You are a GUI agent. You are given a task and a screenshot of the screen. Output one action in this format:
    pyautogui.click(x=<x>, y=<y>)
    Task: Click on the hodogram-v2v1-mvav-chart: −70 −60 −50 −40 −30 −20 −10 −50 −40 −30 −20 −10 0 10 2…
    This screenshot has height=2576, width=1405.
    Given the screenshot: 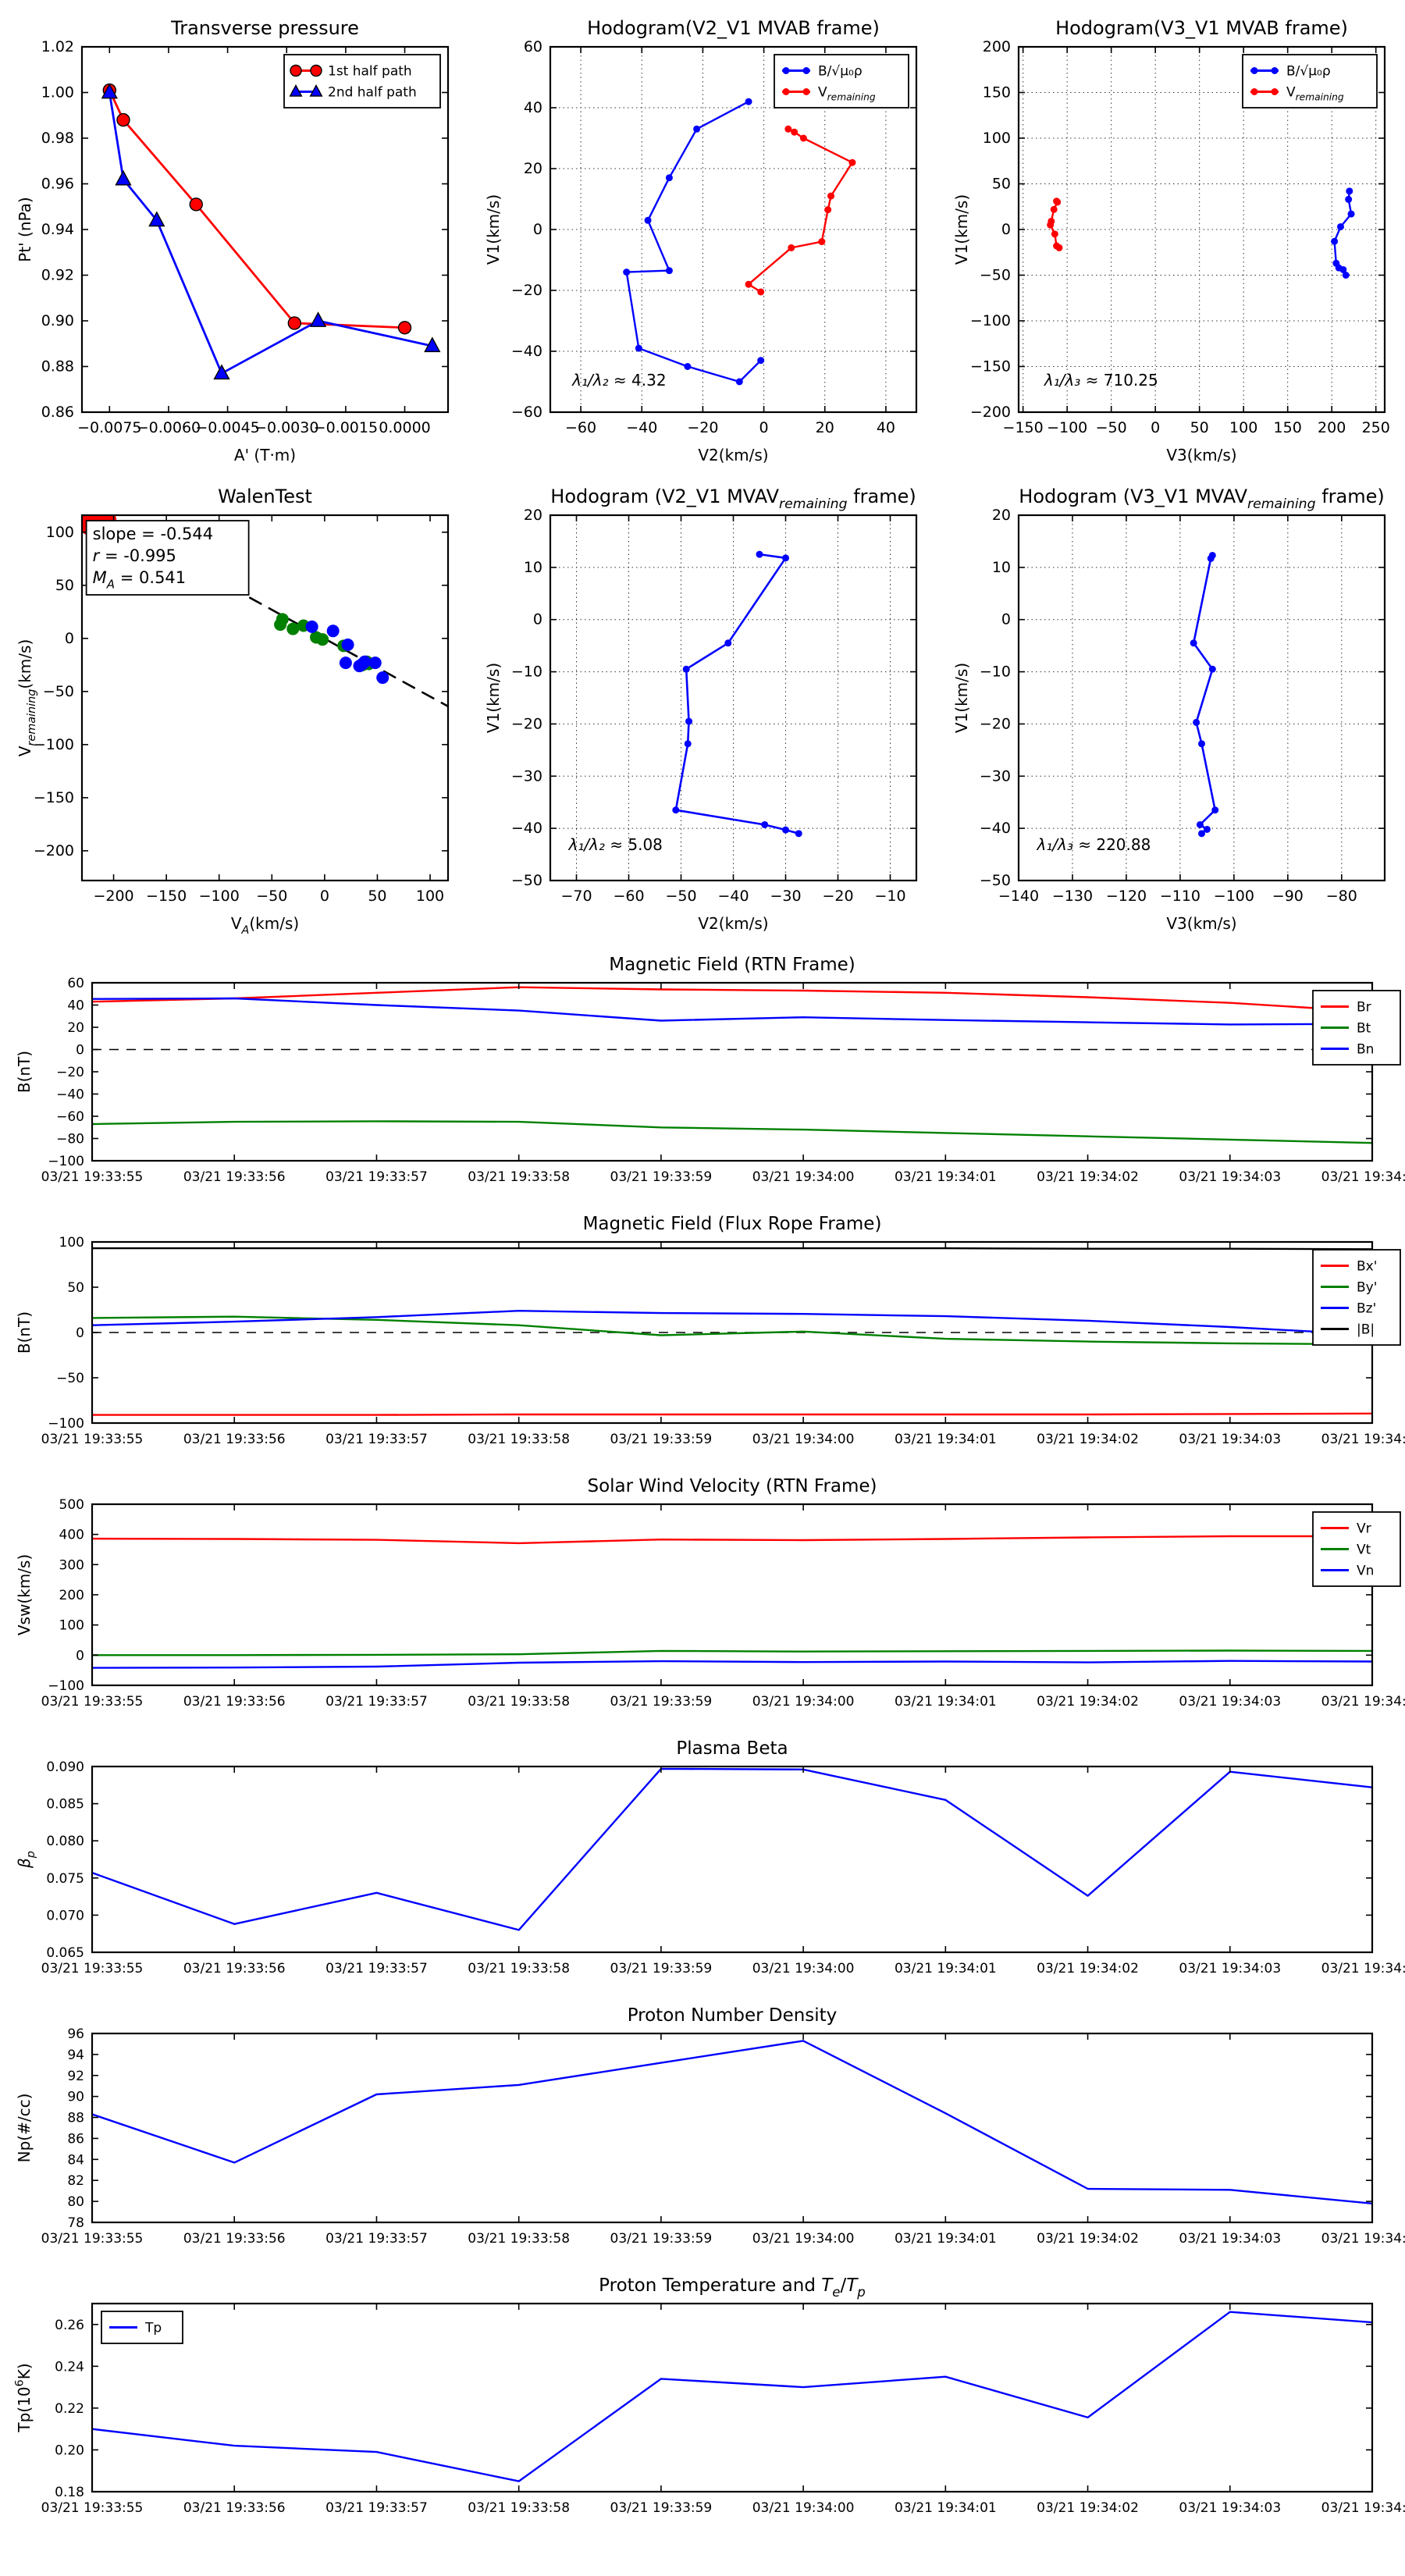 What is the action you would take?
    pyautogui.click(x=703, y=711)
    